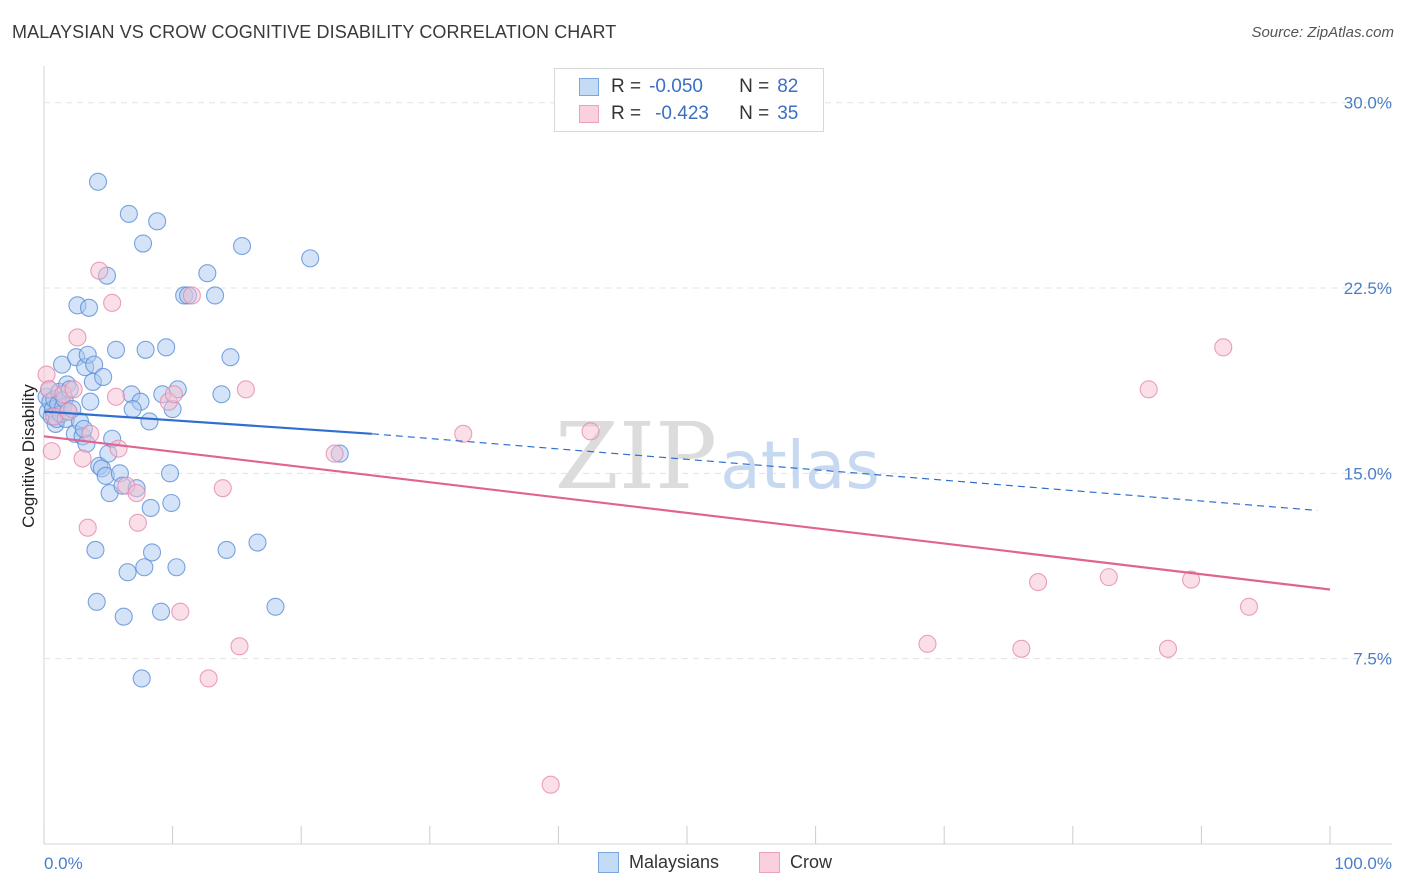 The width and height of the screenshot is (1406, 892). Describe the element at coordinates (1368, 473) in the screenshot. I see `y-tick-label: 15.0%` at that location.